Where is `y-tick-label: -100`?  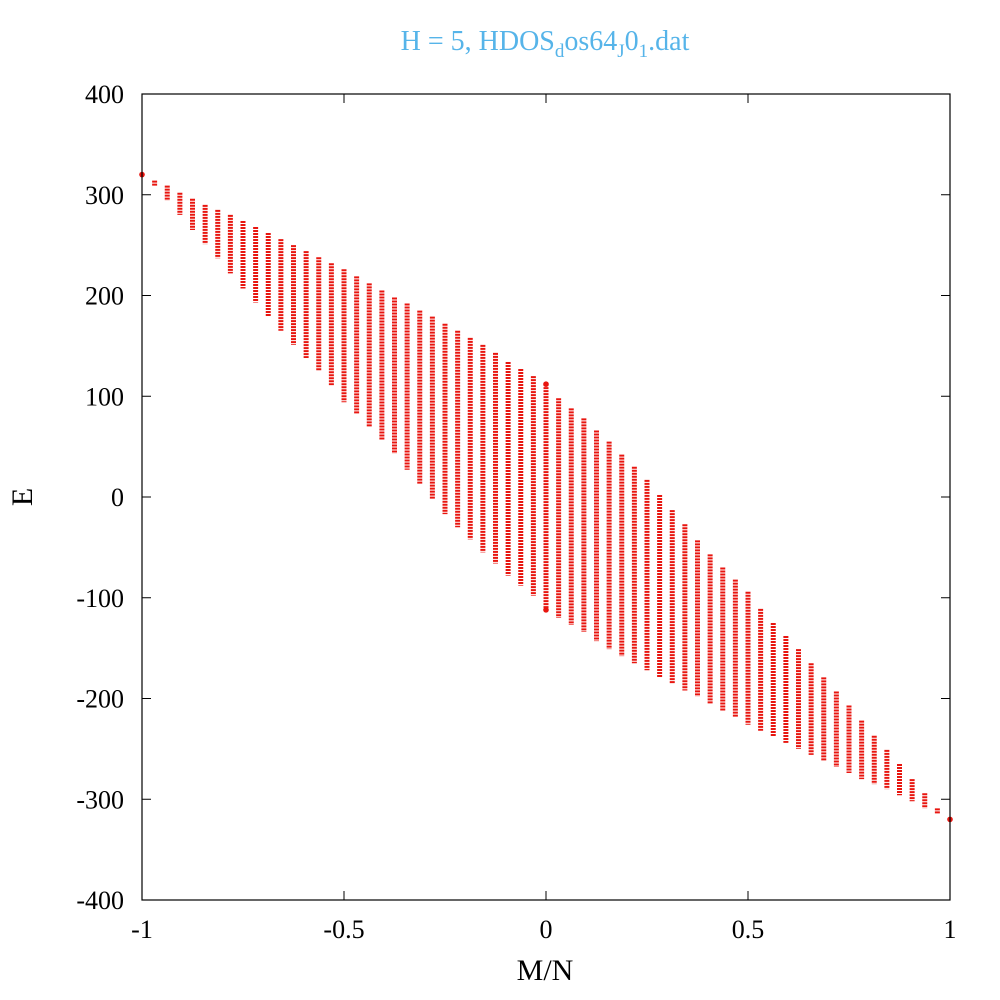
y-tick-label: -100 is located at coordinates (100, 598).